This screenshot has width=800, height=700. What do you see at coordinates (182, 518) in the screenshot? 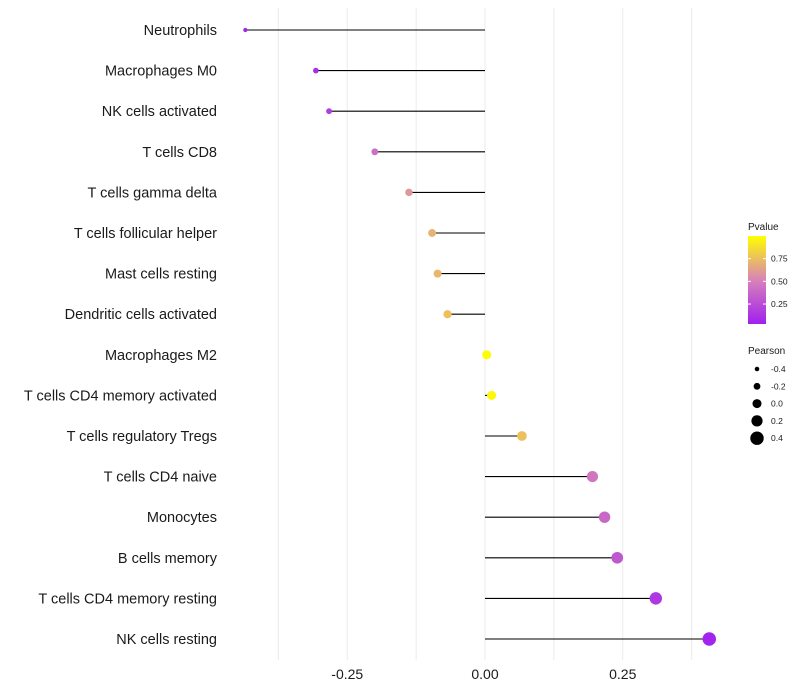
I see `category-label: Monocytes` at bounding box center [182, 518].